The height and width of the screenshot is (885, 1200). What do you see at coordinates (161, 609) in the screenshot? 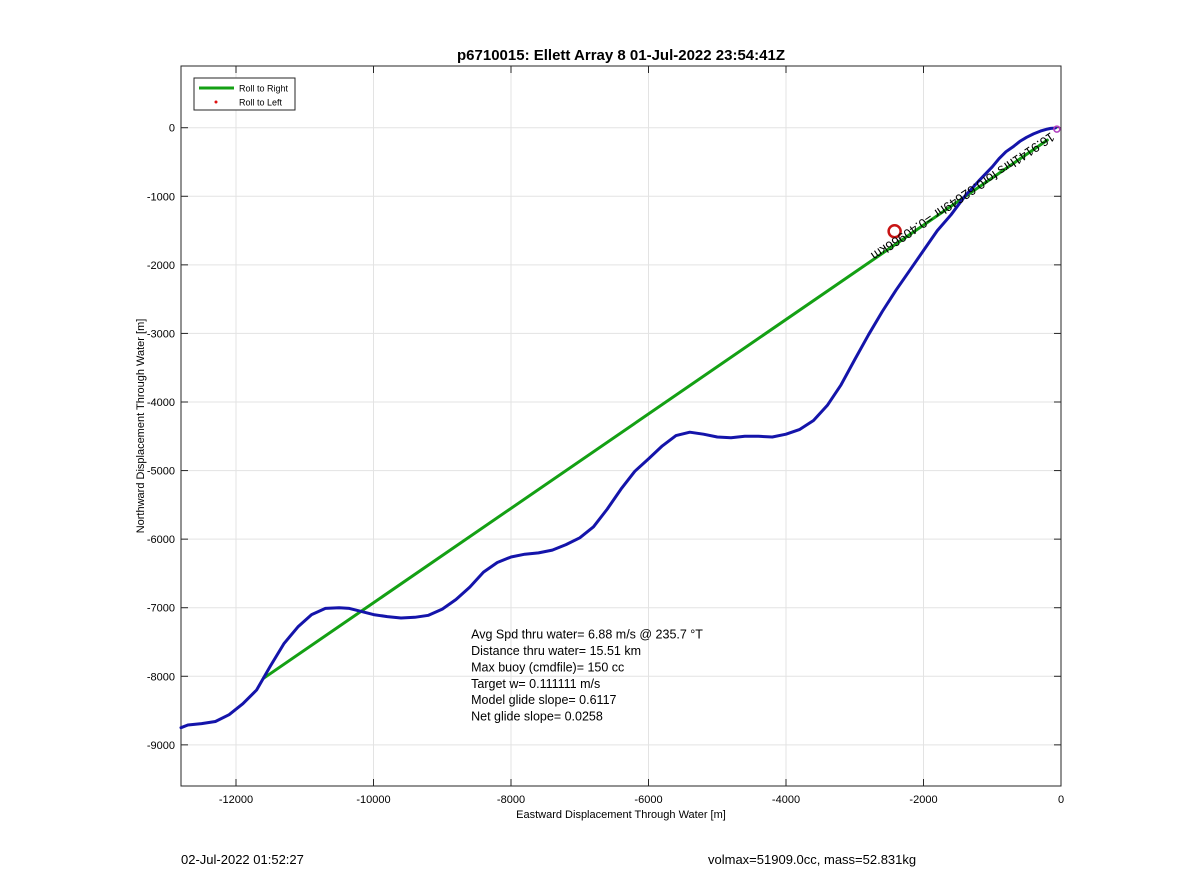
I see `y-tick-label: -7000` at bounding box center [161, 609].